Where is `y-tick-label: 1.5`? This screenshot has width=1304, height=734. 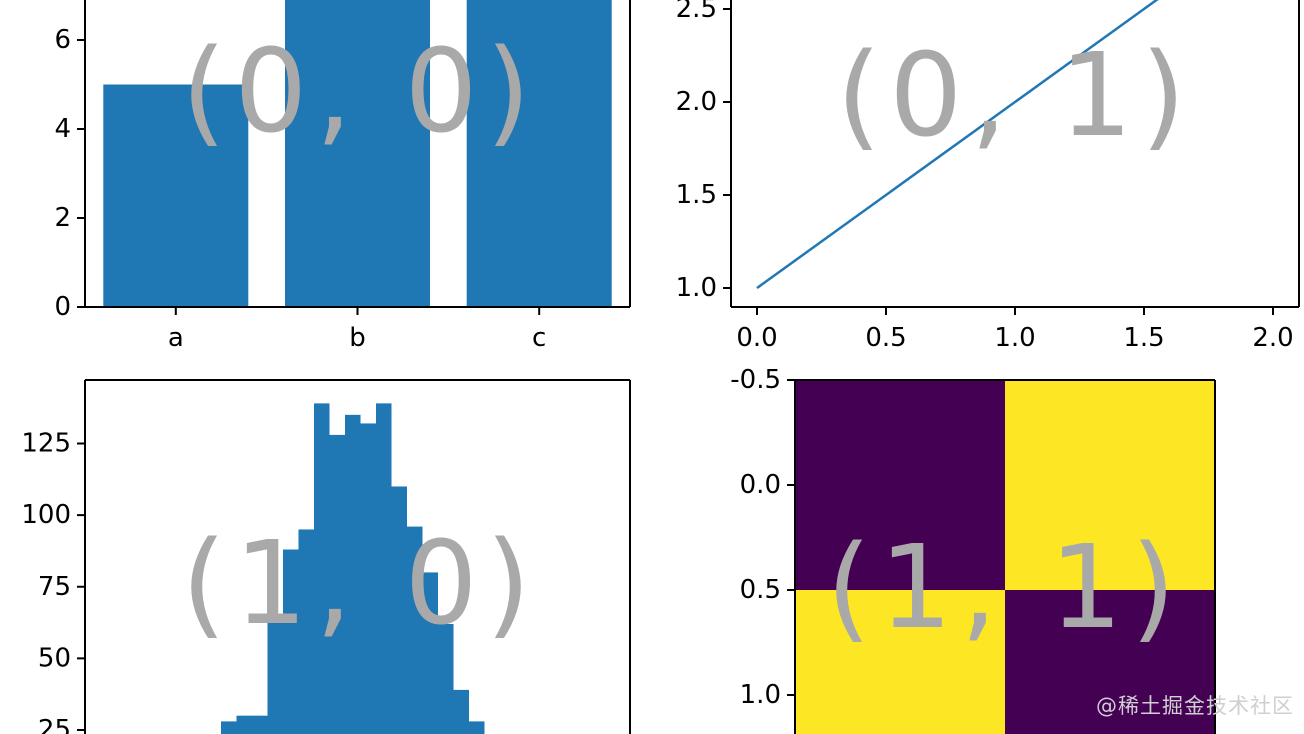 y-tick-label: 1.5 is located at coordinates (696, 195).